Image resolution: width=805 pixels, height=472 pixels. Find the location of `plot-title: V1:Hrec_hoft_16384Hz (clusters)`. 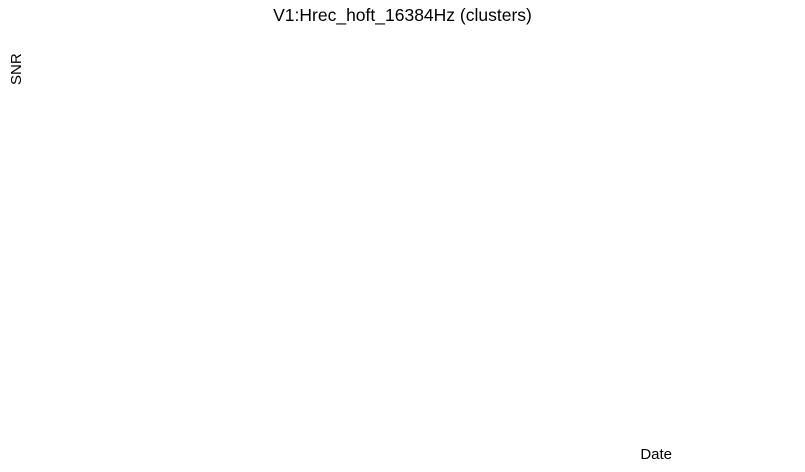

plot-title: V1:Hrec_hoft_16384Hz (clusters) is located at coordinates (402, 15).